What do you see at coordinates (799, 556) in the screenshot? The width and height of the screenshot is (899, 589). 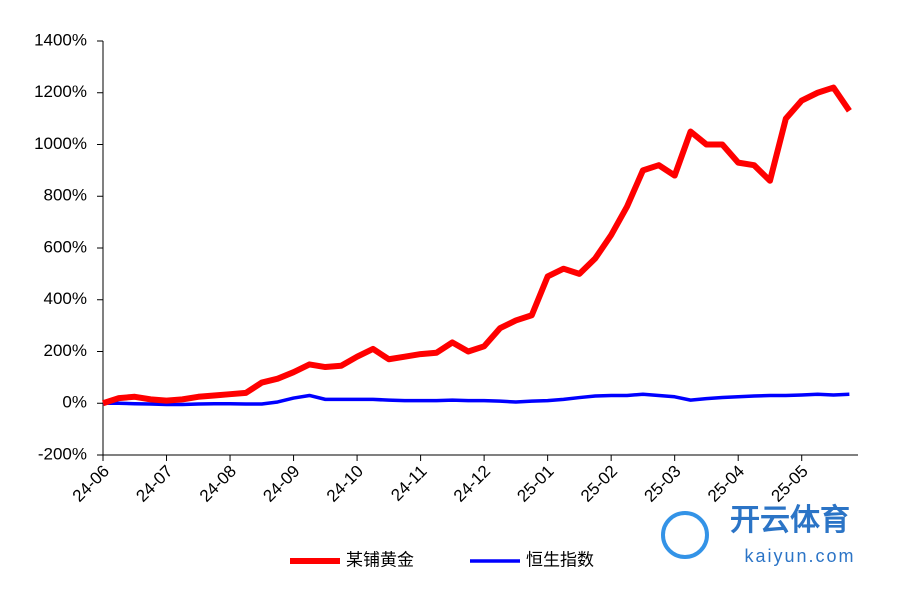 I see `watermark-url: kaiyun.com` at bounding box center [799, 556].